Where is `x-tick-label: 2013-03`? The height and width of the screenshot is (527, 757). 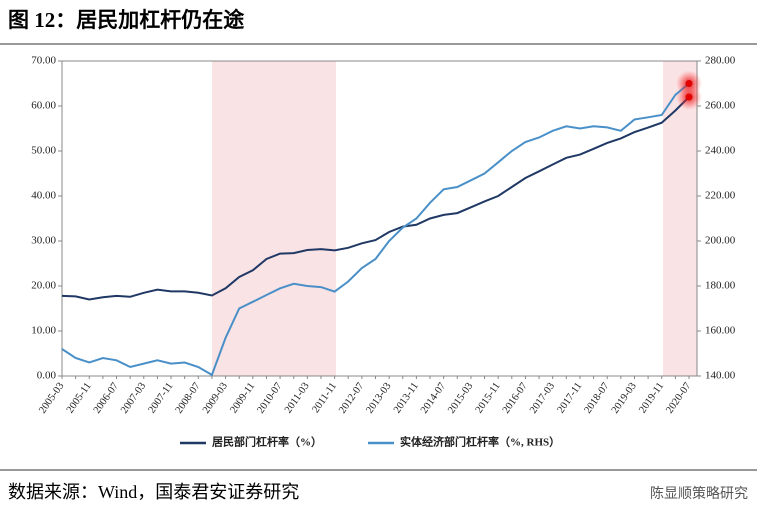
x-tick-label: 2013-03 is located at coordinates (378, 398).